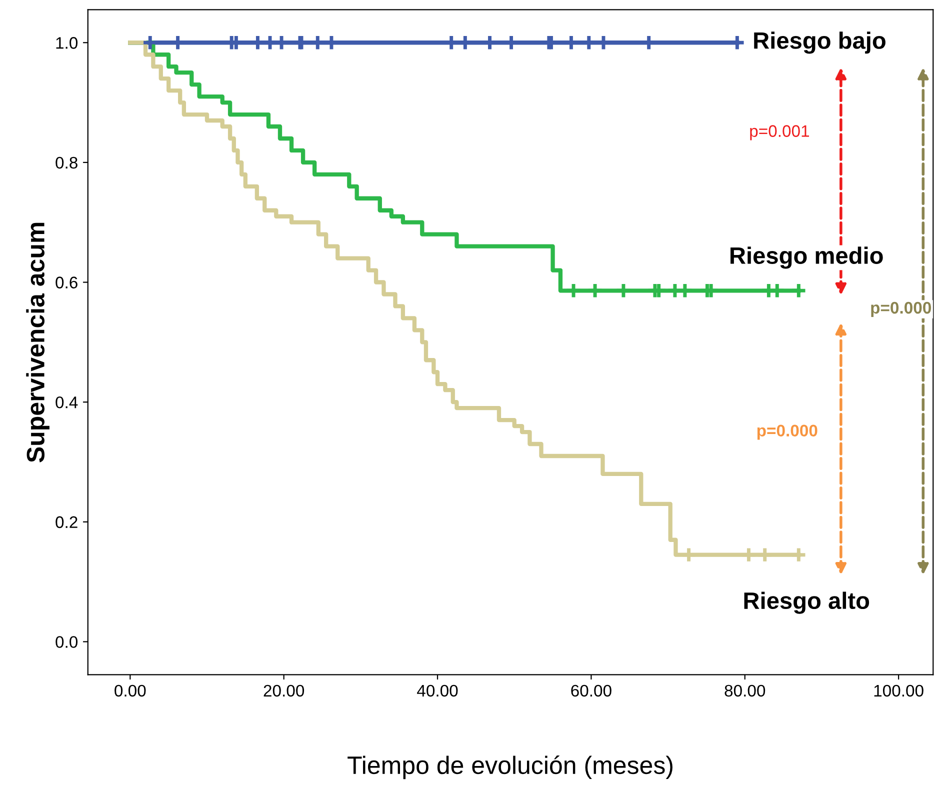 The width and height of the screenshot is (935, 807). Describe the element at coordinates (284, 690) in the screenshot. I see `x-tick-label: 20.00` at that location.